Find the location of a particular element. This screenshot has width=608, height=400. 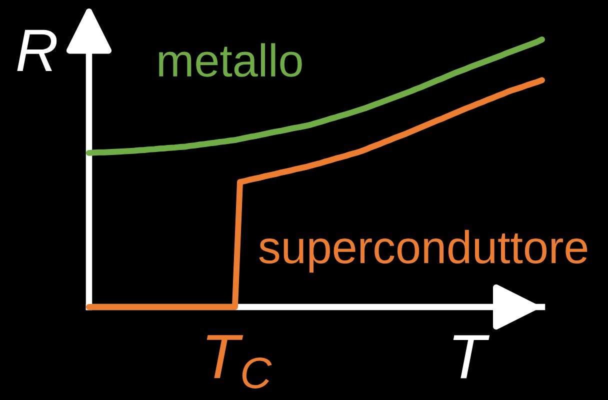

text: T$_{C}$ is located at coordinates (239, 361).